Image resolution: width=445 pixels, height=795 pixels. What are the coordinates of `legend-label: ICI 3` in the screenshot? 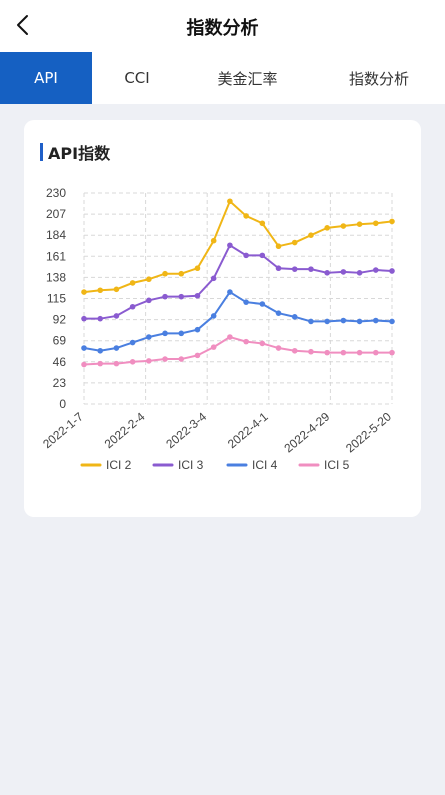 It's located at (191, 465).